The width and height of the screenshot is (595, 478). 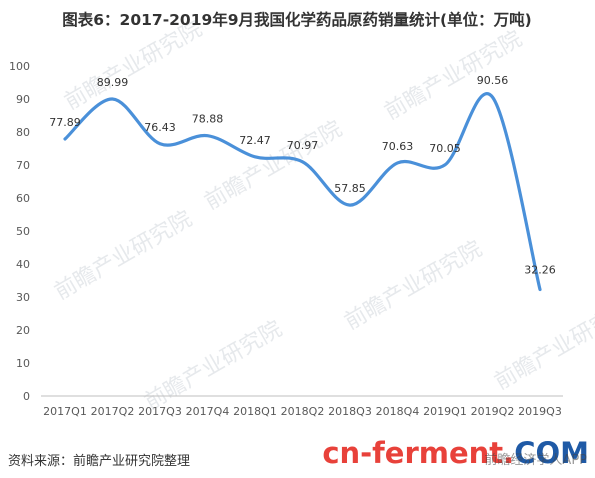 I want to click on source-text: 资料来源：前瞻产业研究院整理, so click(x=99, y=461).